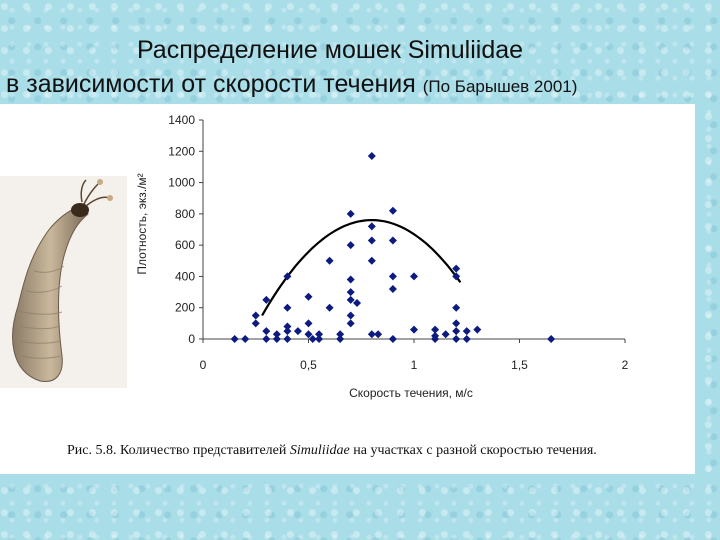 The width and height of the screenshot is (720, 540). I want to click on x-tick-label: 2, so click(625, 365).